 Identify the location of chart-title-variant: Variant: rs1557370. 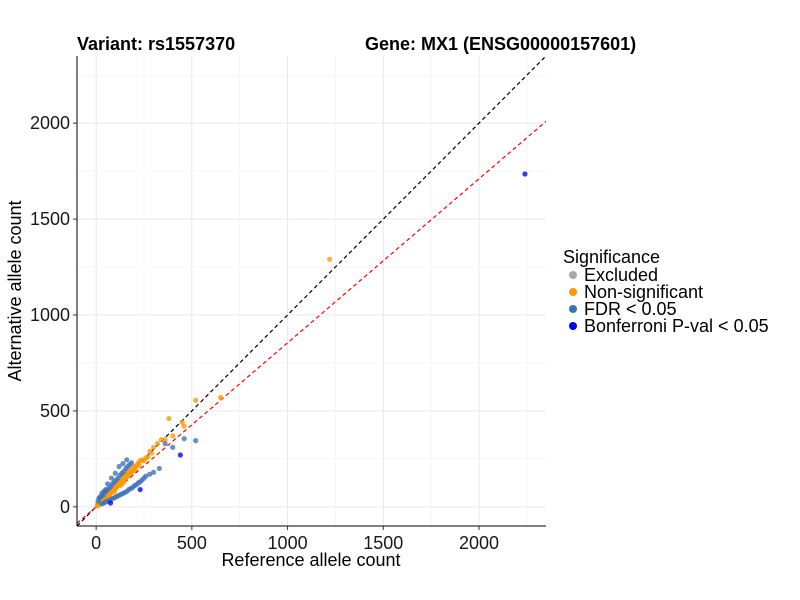
(156, 44).